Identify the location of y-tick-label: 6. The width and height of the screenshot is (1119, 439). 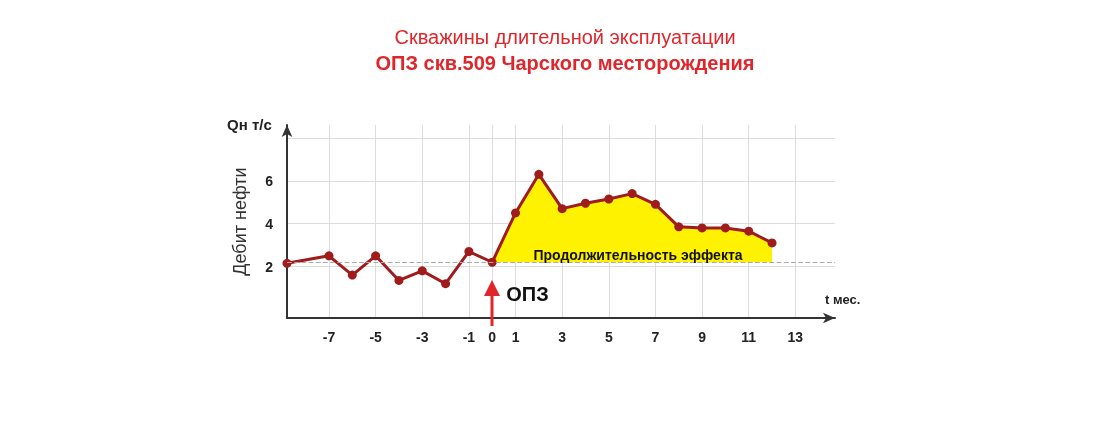
(269, 180).